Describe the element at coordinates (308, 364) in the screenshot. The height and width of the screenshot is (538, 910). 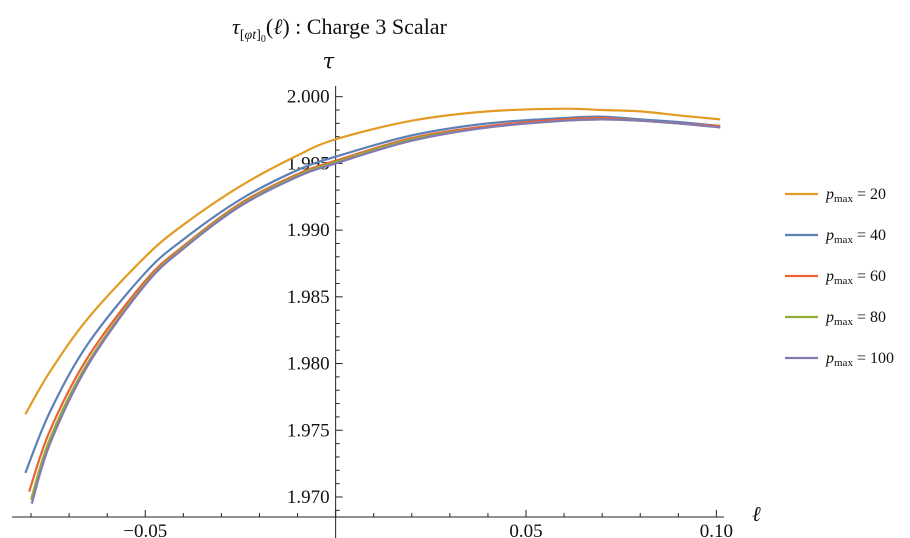
I see `y-tick-label: 1.980` at that location.